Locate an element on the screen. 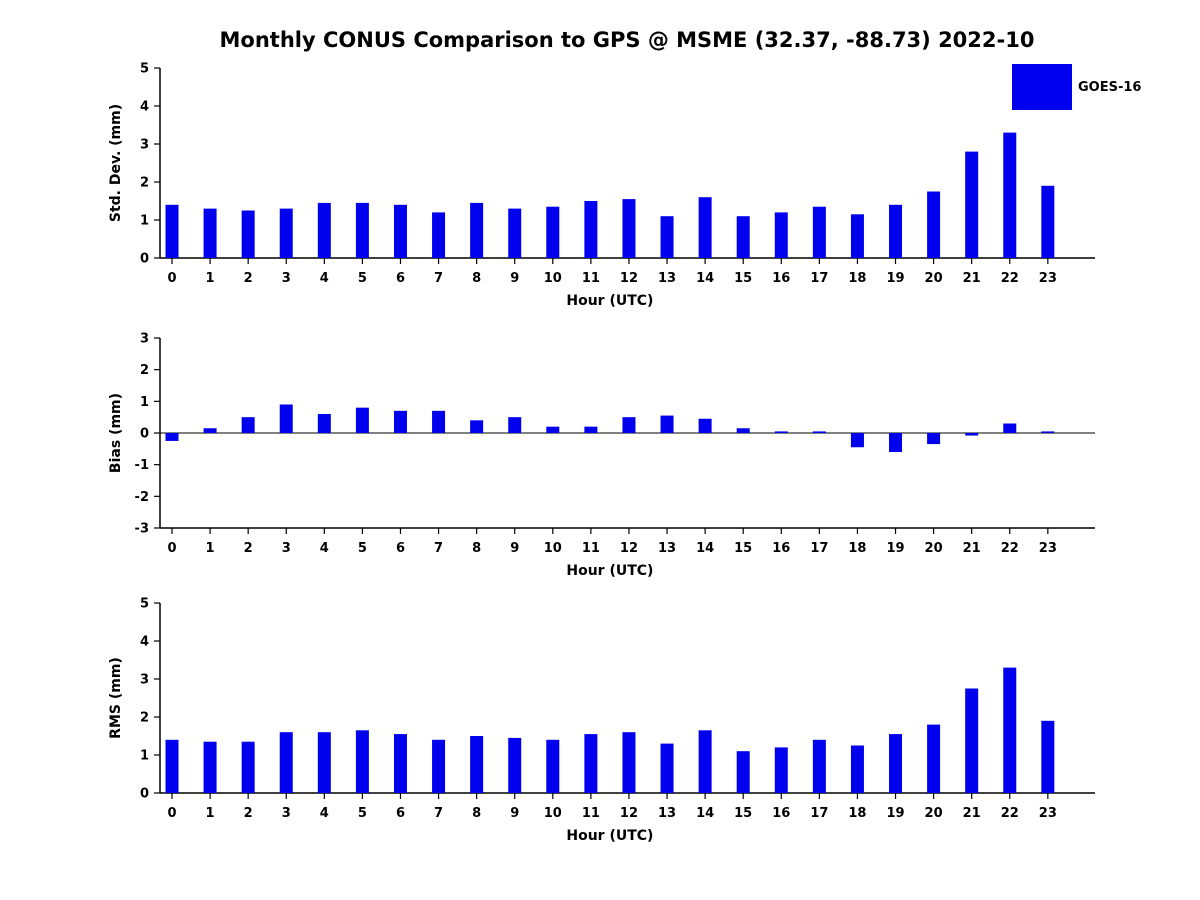  x-tick-label: 1 is located at coordinates (210, 813).